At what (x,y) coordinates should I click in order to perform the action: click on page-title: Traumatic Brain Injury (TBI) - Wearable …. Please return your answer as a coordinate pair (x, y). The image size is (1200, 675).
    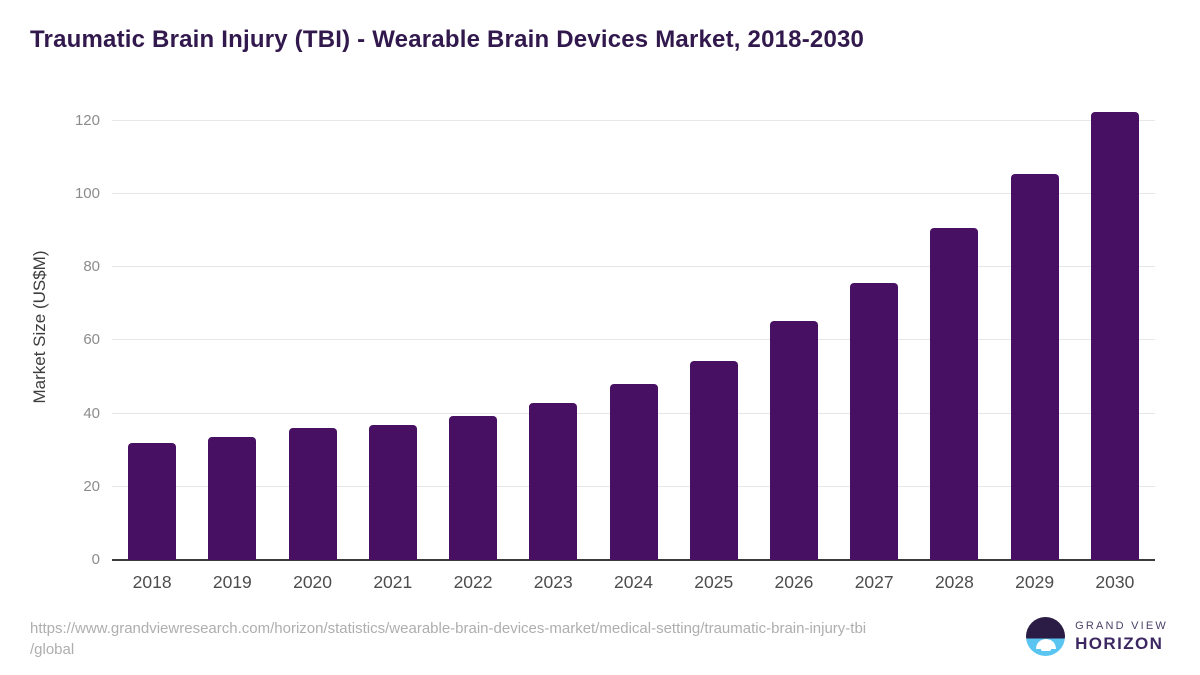
    Looking at the image, I should click on (447, 39).